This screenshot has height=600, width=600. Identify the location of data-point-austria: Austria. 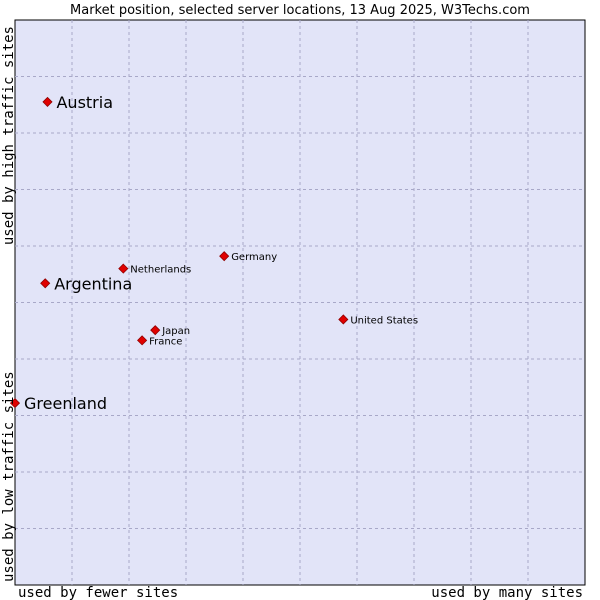
(77, 102).